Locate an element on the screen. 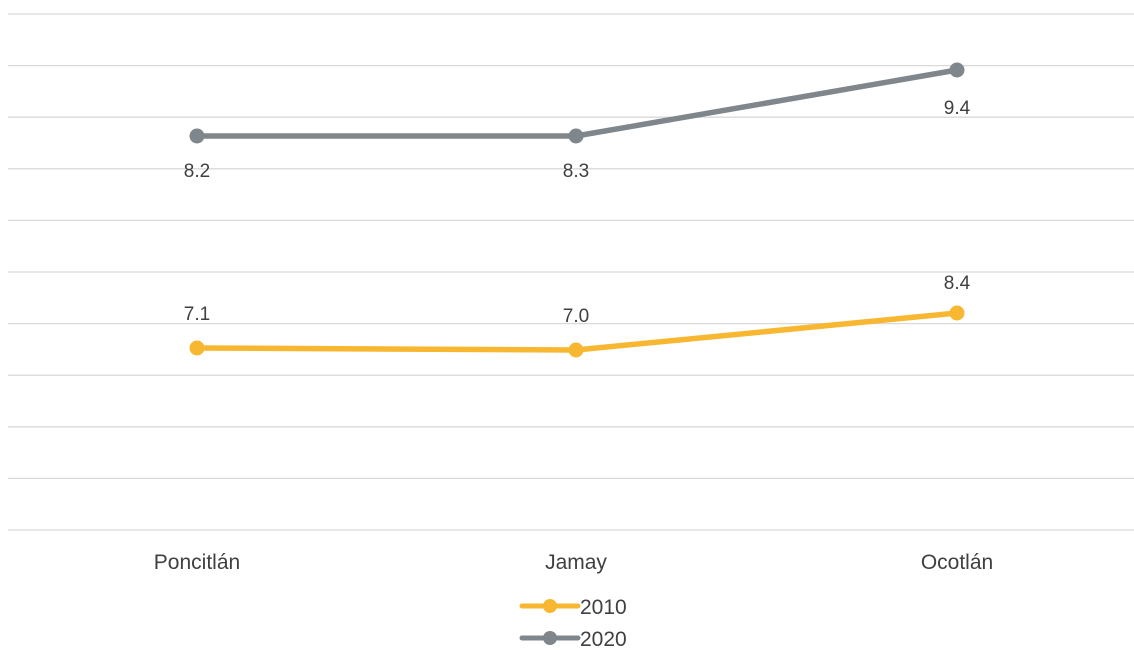 The height and width of the screenshot is (650, 1134). data-label-2010-Poncitlán: 7.1 is located at coordinates (197, 314).